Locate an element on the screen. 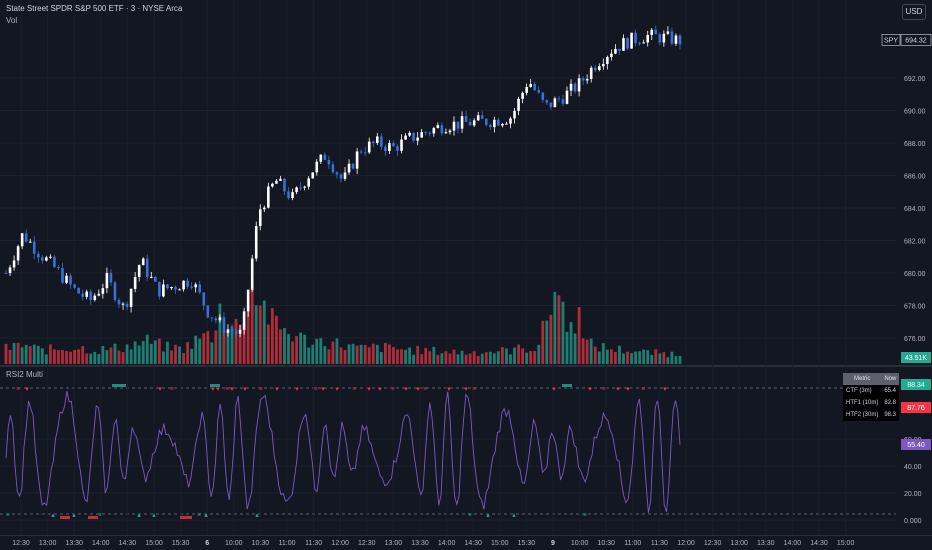 The width and height of the screenshot is (932, 550). currency-button: USD is located at coordinates (914, 12).